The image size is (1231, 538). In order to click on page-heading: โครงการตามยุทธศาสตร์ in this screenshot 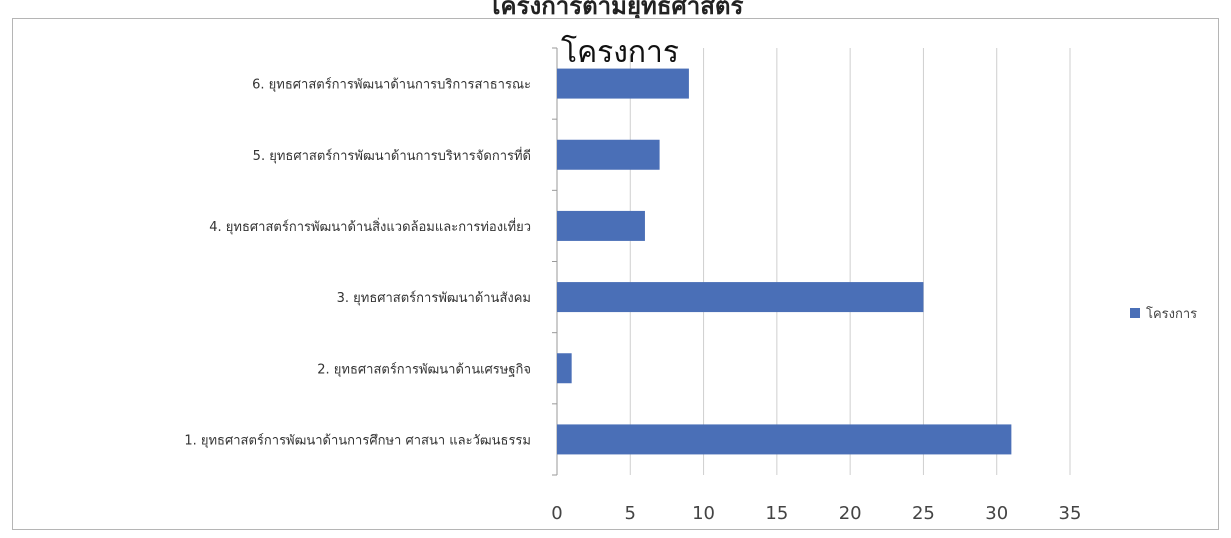, I will do `click(615, 10)`.